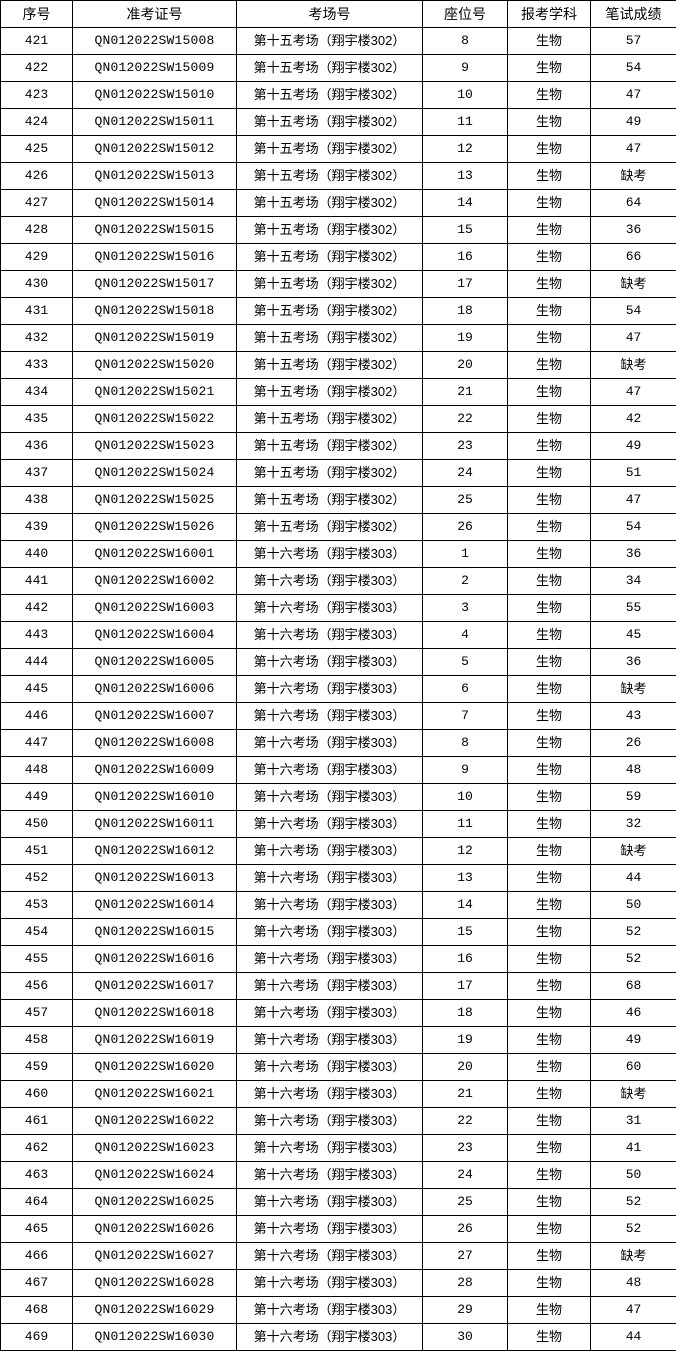 Image resolution: width=676 pixels, height=1351 pixels. What do you see at coordinates (633, 473) in the screenshot?
I see `cell-score: 51` at bounding box center [633, 473].